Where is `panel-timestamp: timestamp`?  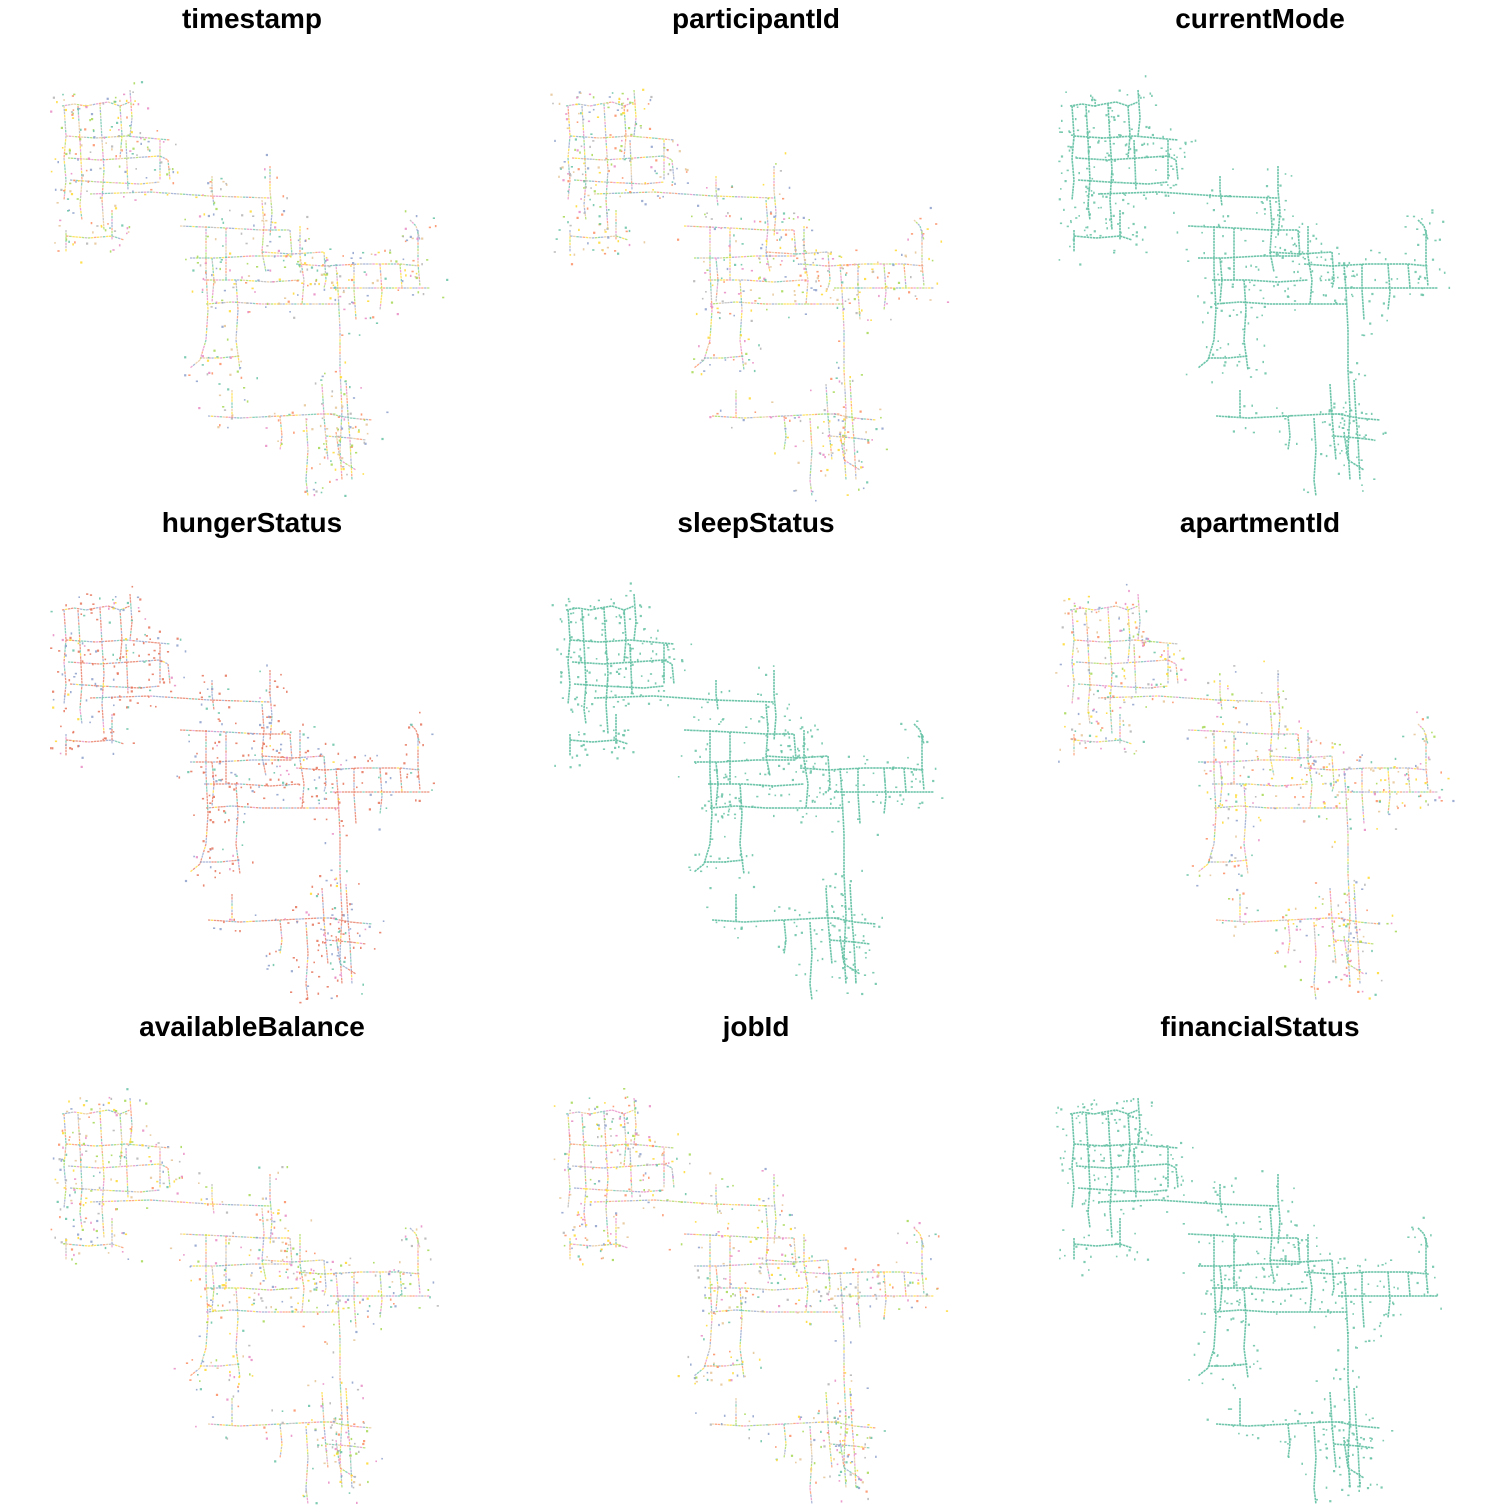 panel-timestamp: timestamp is located at coordinates (252, 252).